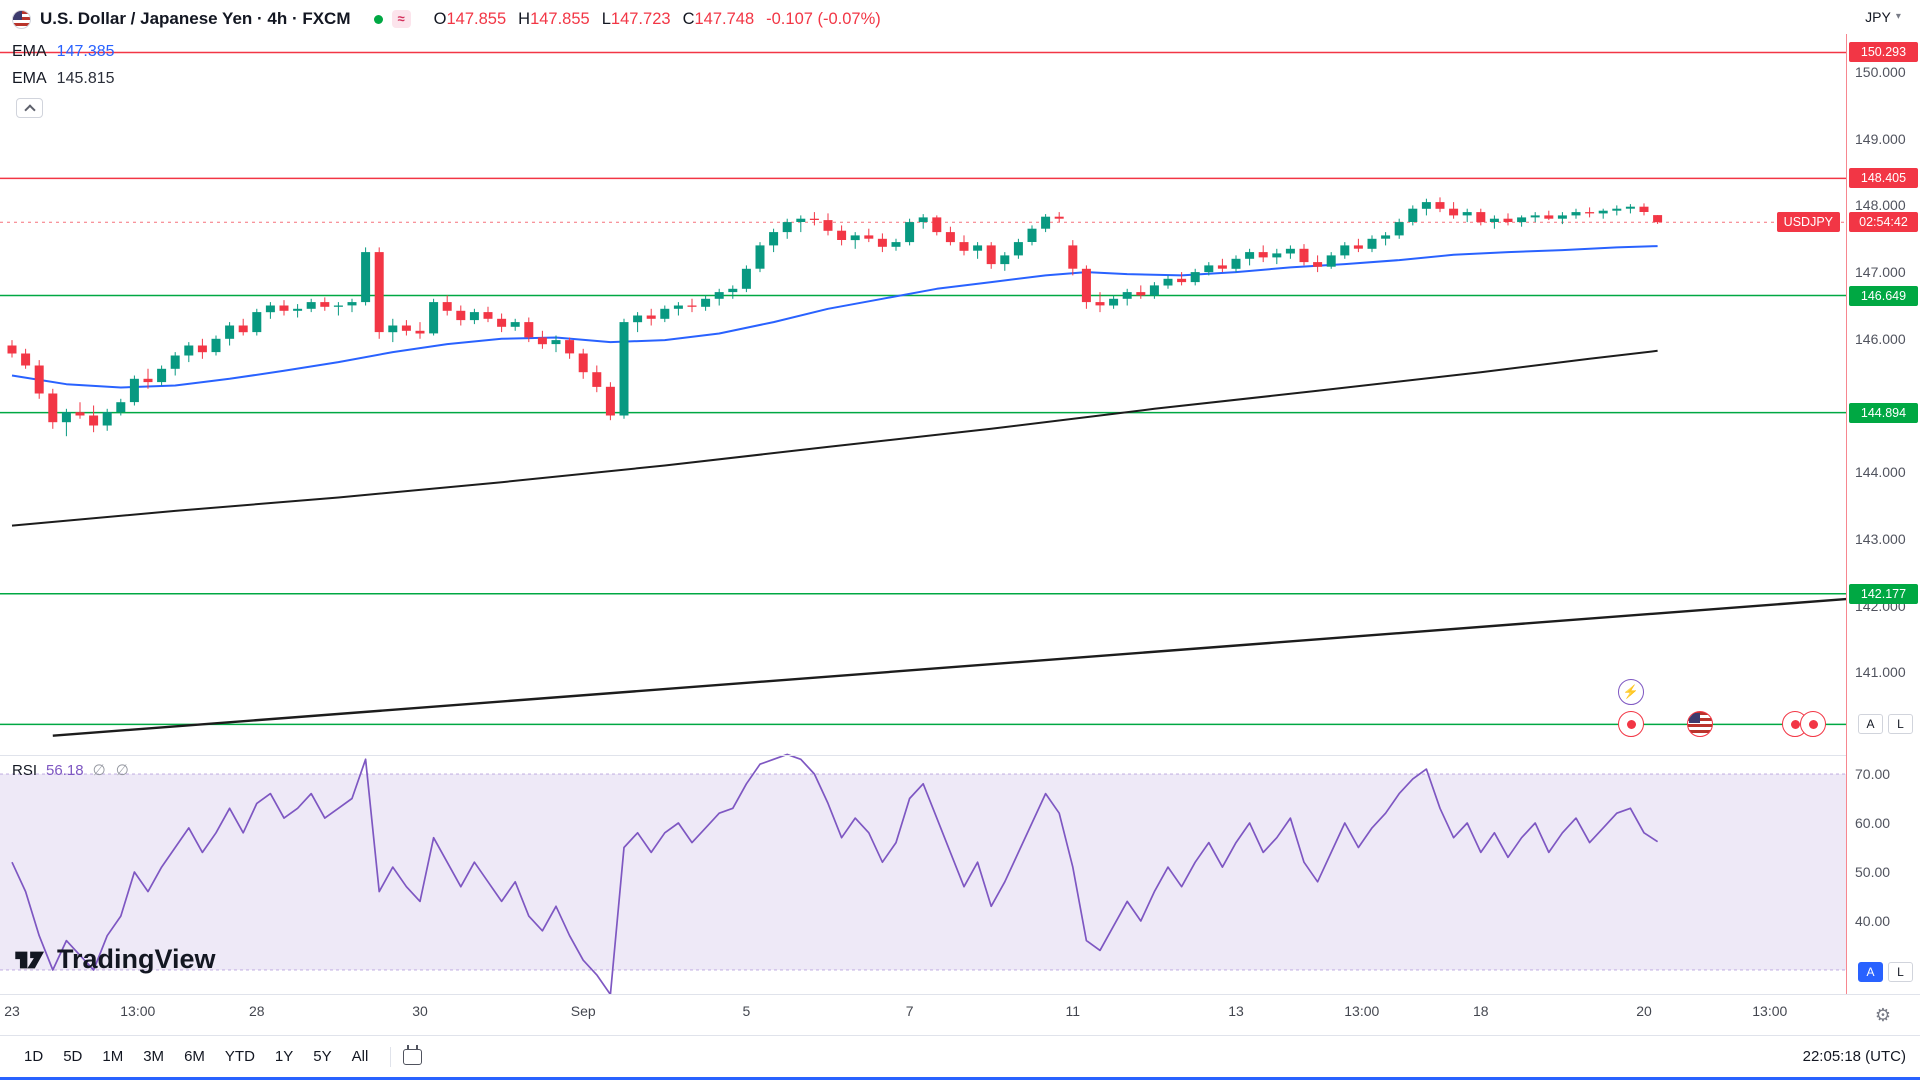 This screenshot has width=1920, height=1080. I want to click on instrument-logo-icon, so click(21, 19).